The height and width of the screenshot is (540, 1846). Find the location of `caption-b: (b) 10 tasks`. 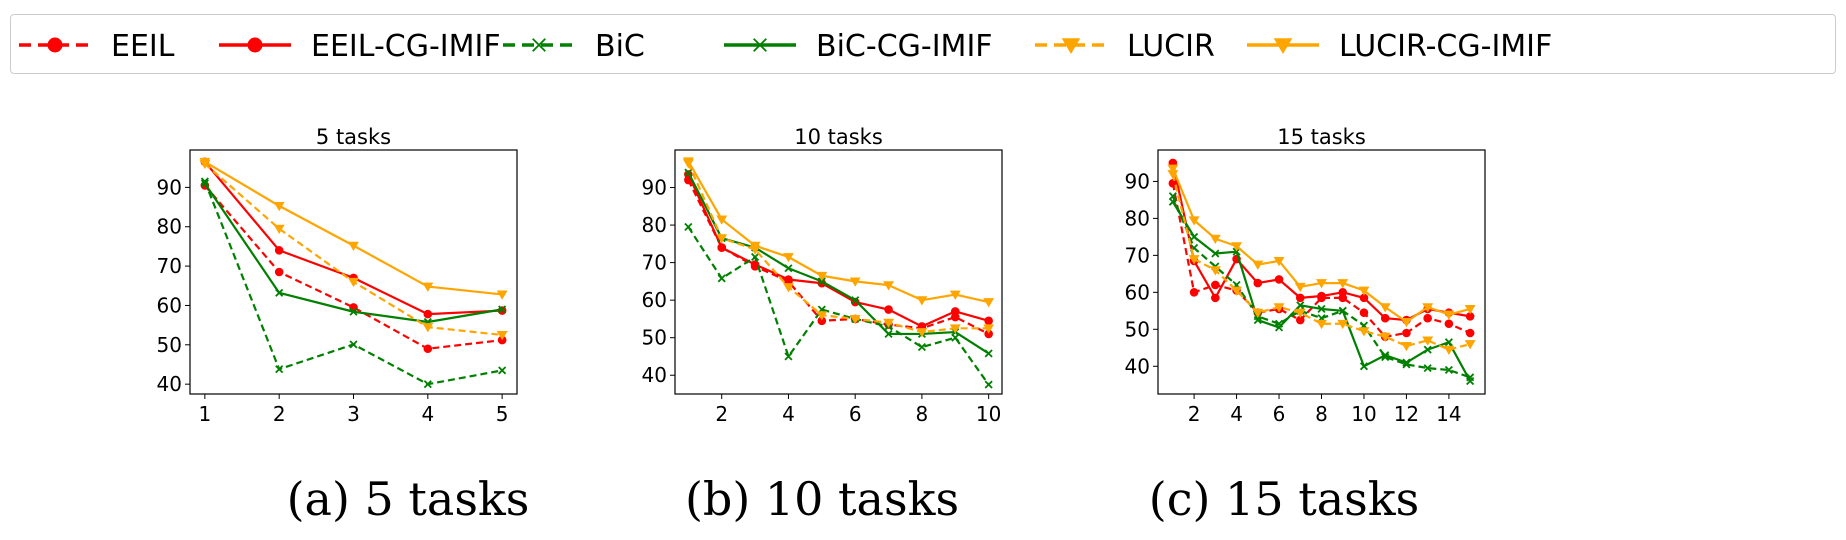

caption-b: (b) 10 tasks is located at coordinates (822, 499).